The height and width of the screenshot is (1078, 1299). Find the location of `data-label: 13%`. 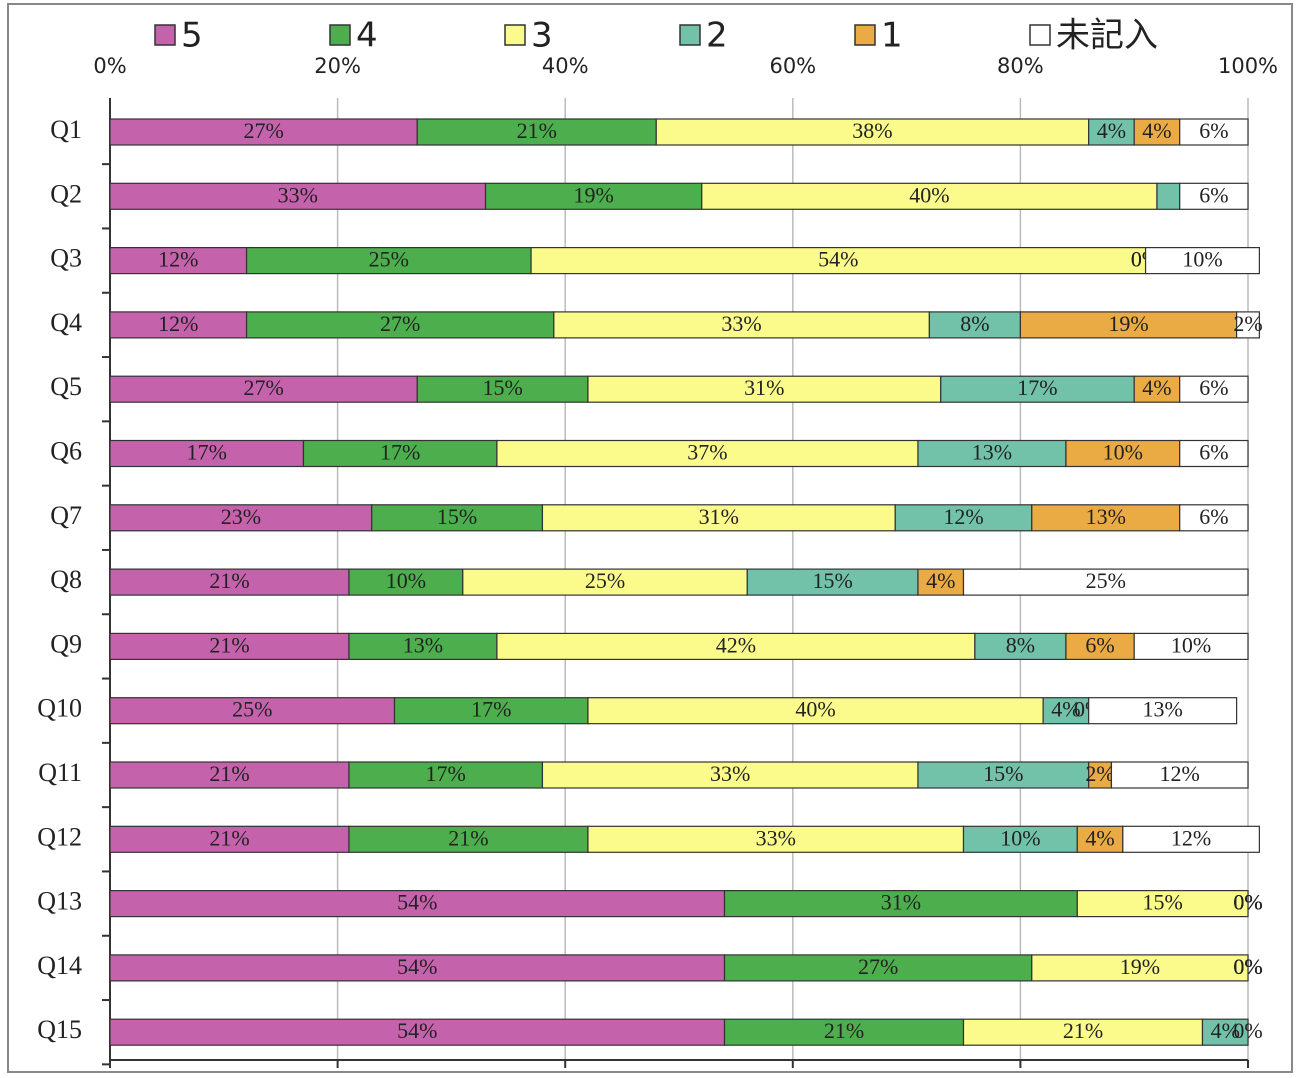

data-label: 13% is located at coordinates (1106, 516).